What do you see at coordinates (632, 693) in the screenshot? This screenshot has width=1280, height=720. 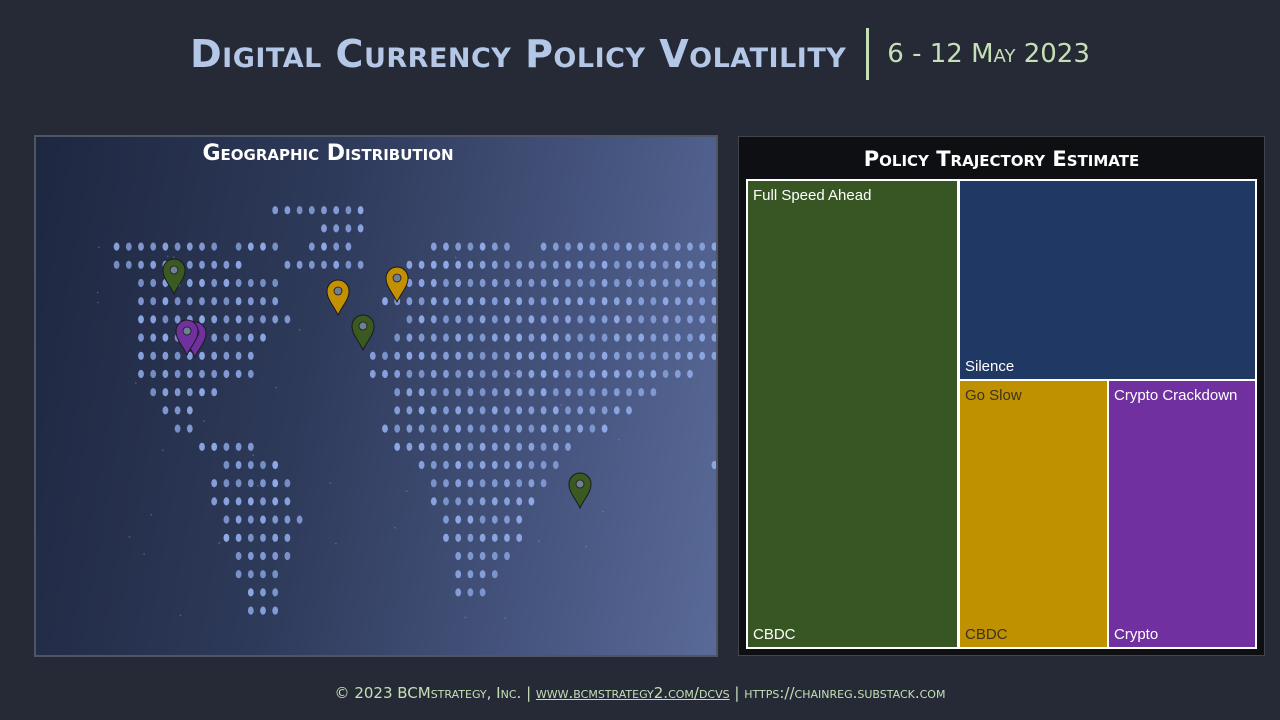 I see `website-link: www.bcmstrategy2.com/dcvs` at bounding box center [632, 693].